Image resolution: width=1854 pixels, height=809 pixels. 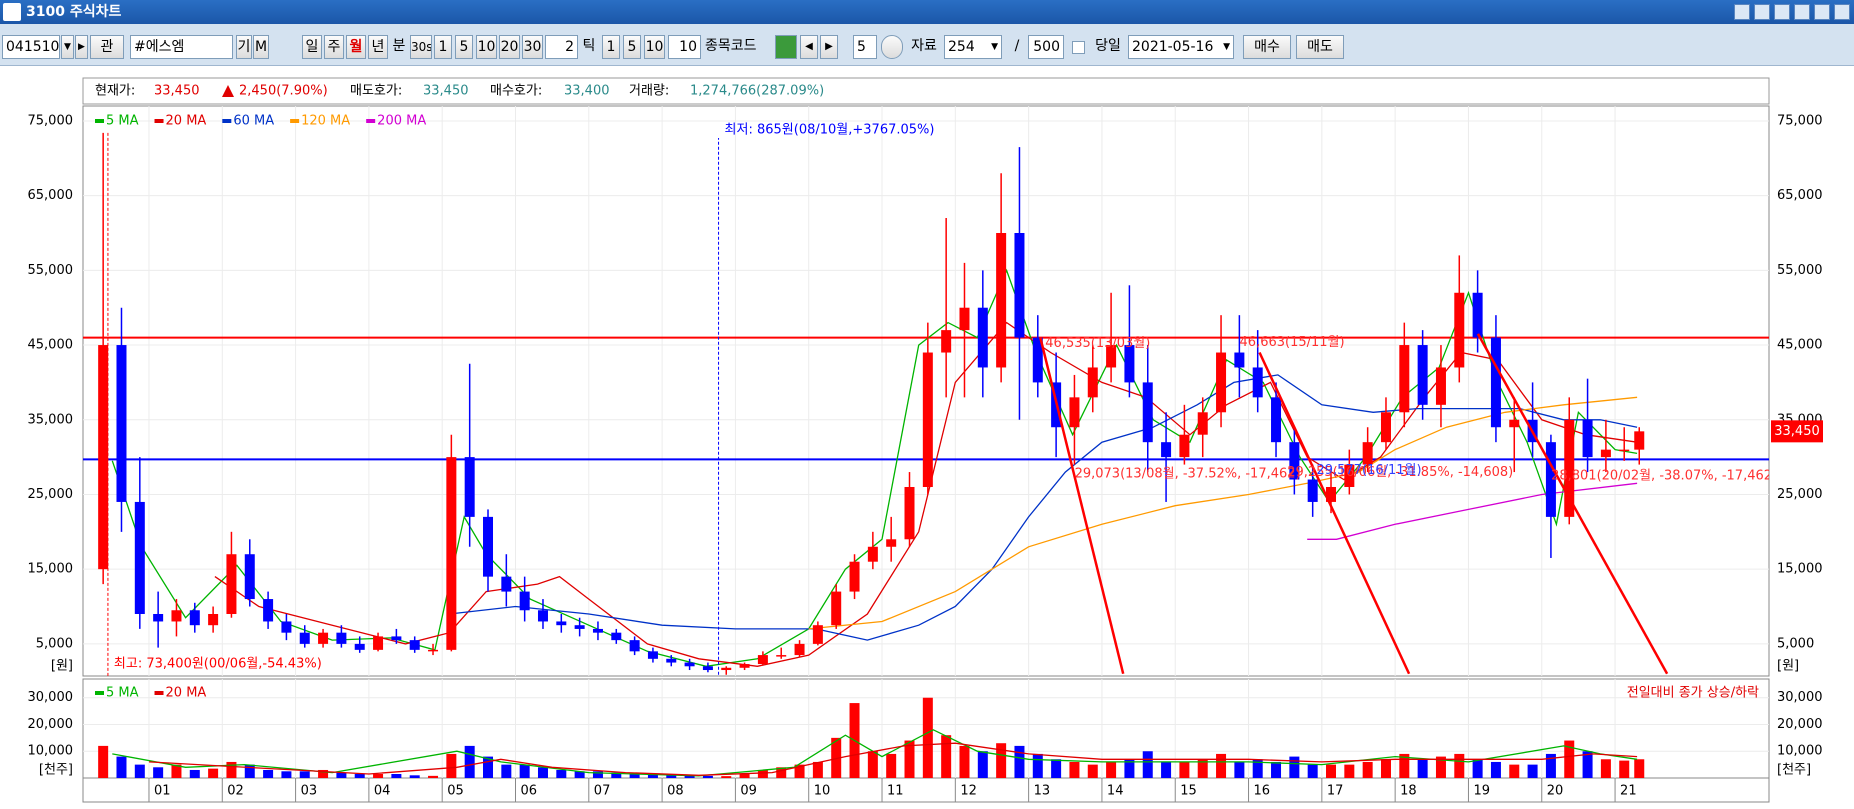 I want to click on x-tick-label: 20, so click(x=1555, y=791).